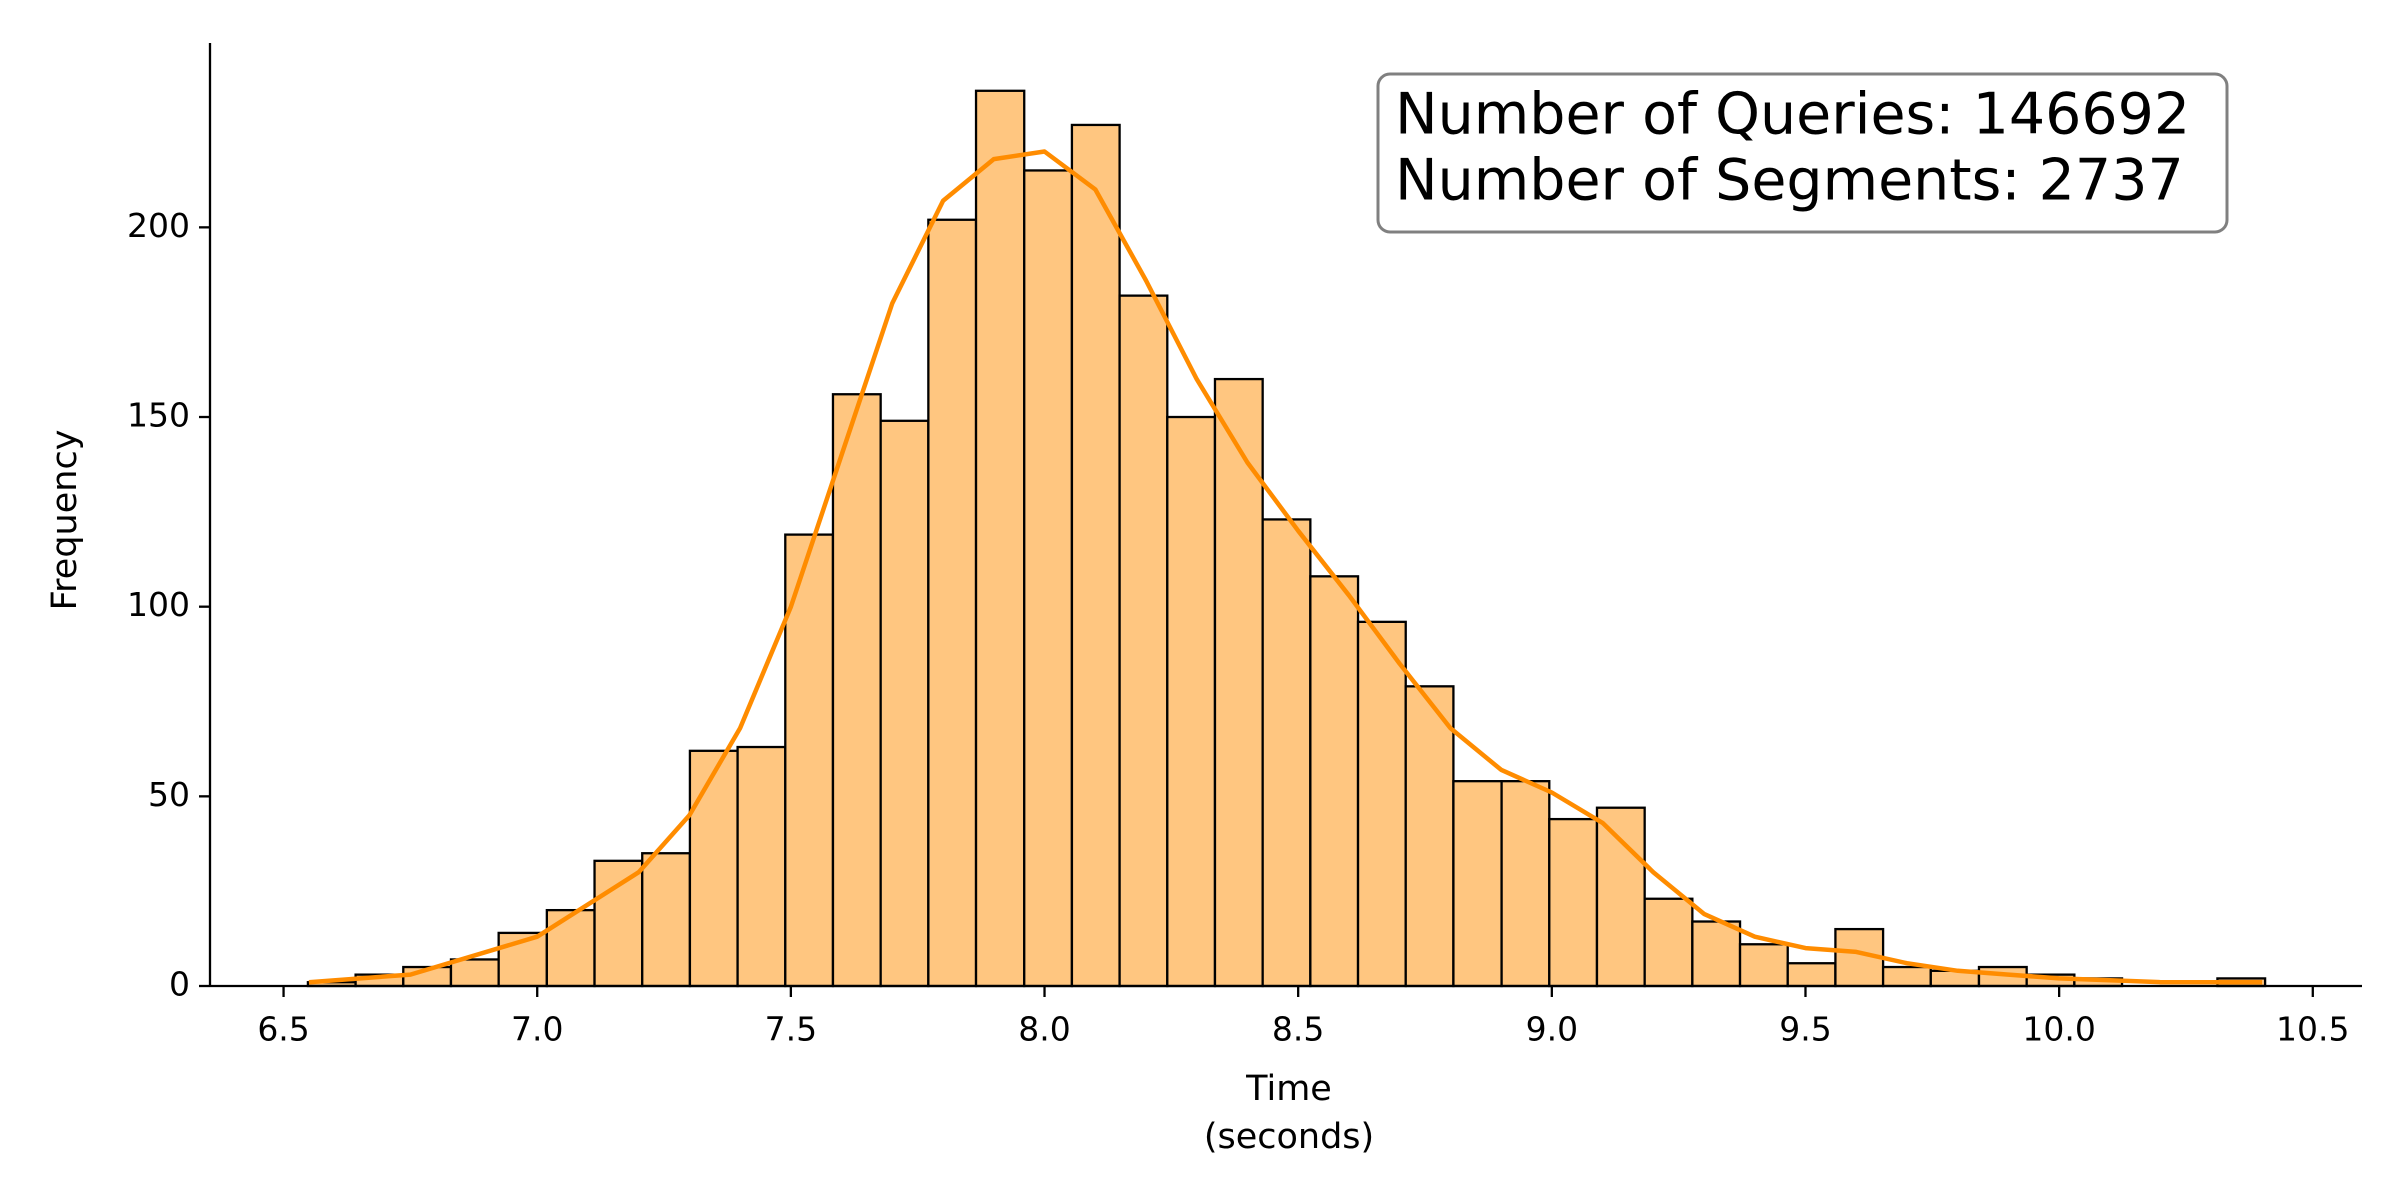  I want to click on annotation-box, so click(1802, 153).